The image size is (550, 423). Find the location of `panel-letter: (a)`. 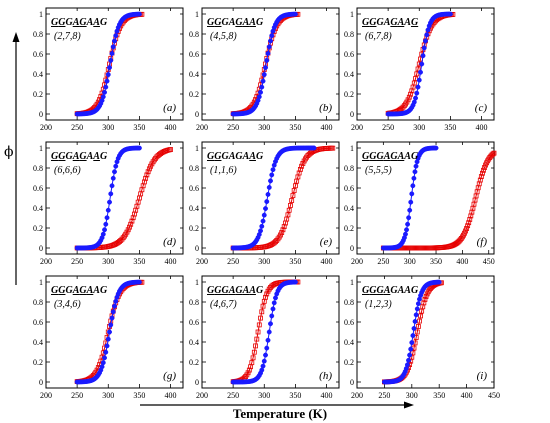

panel-letter: (a) is located at coordinates (169, 108).